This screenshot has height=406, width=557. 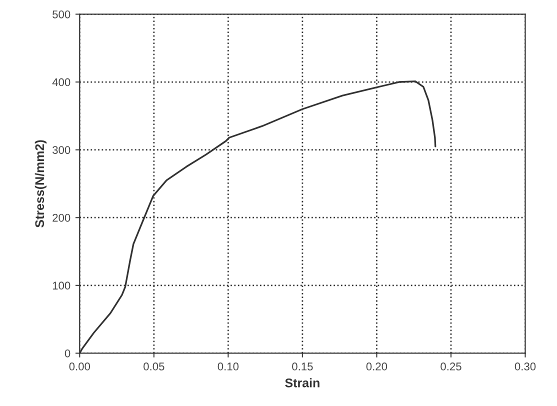 I want to click on x-tick-label: 0.10, so click(x=228, y=366).